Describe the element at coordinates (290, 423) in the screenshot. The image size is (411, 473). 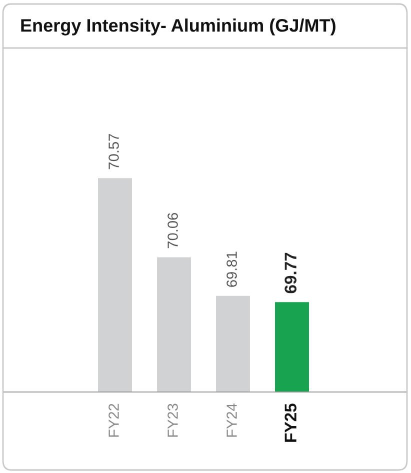
I see `x-tick-label: FY25` at that location.